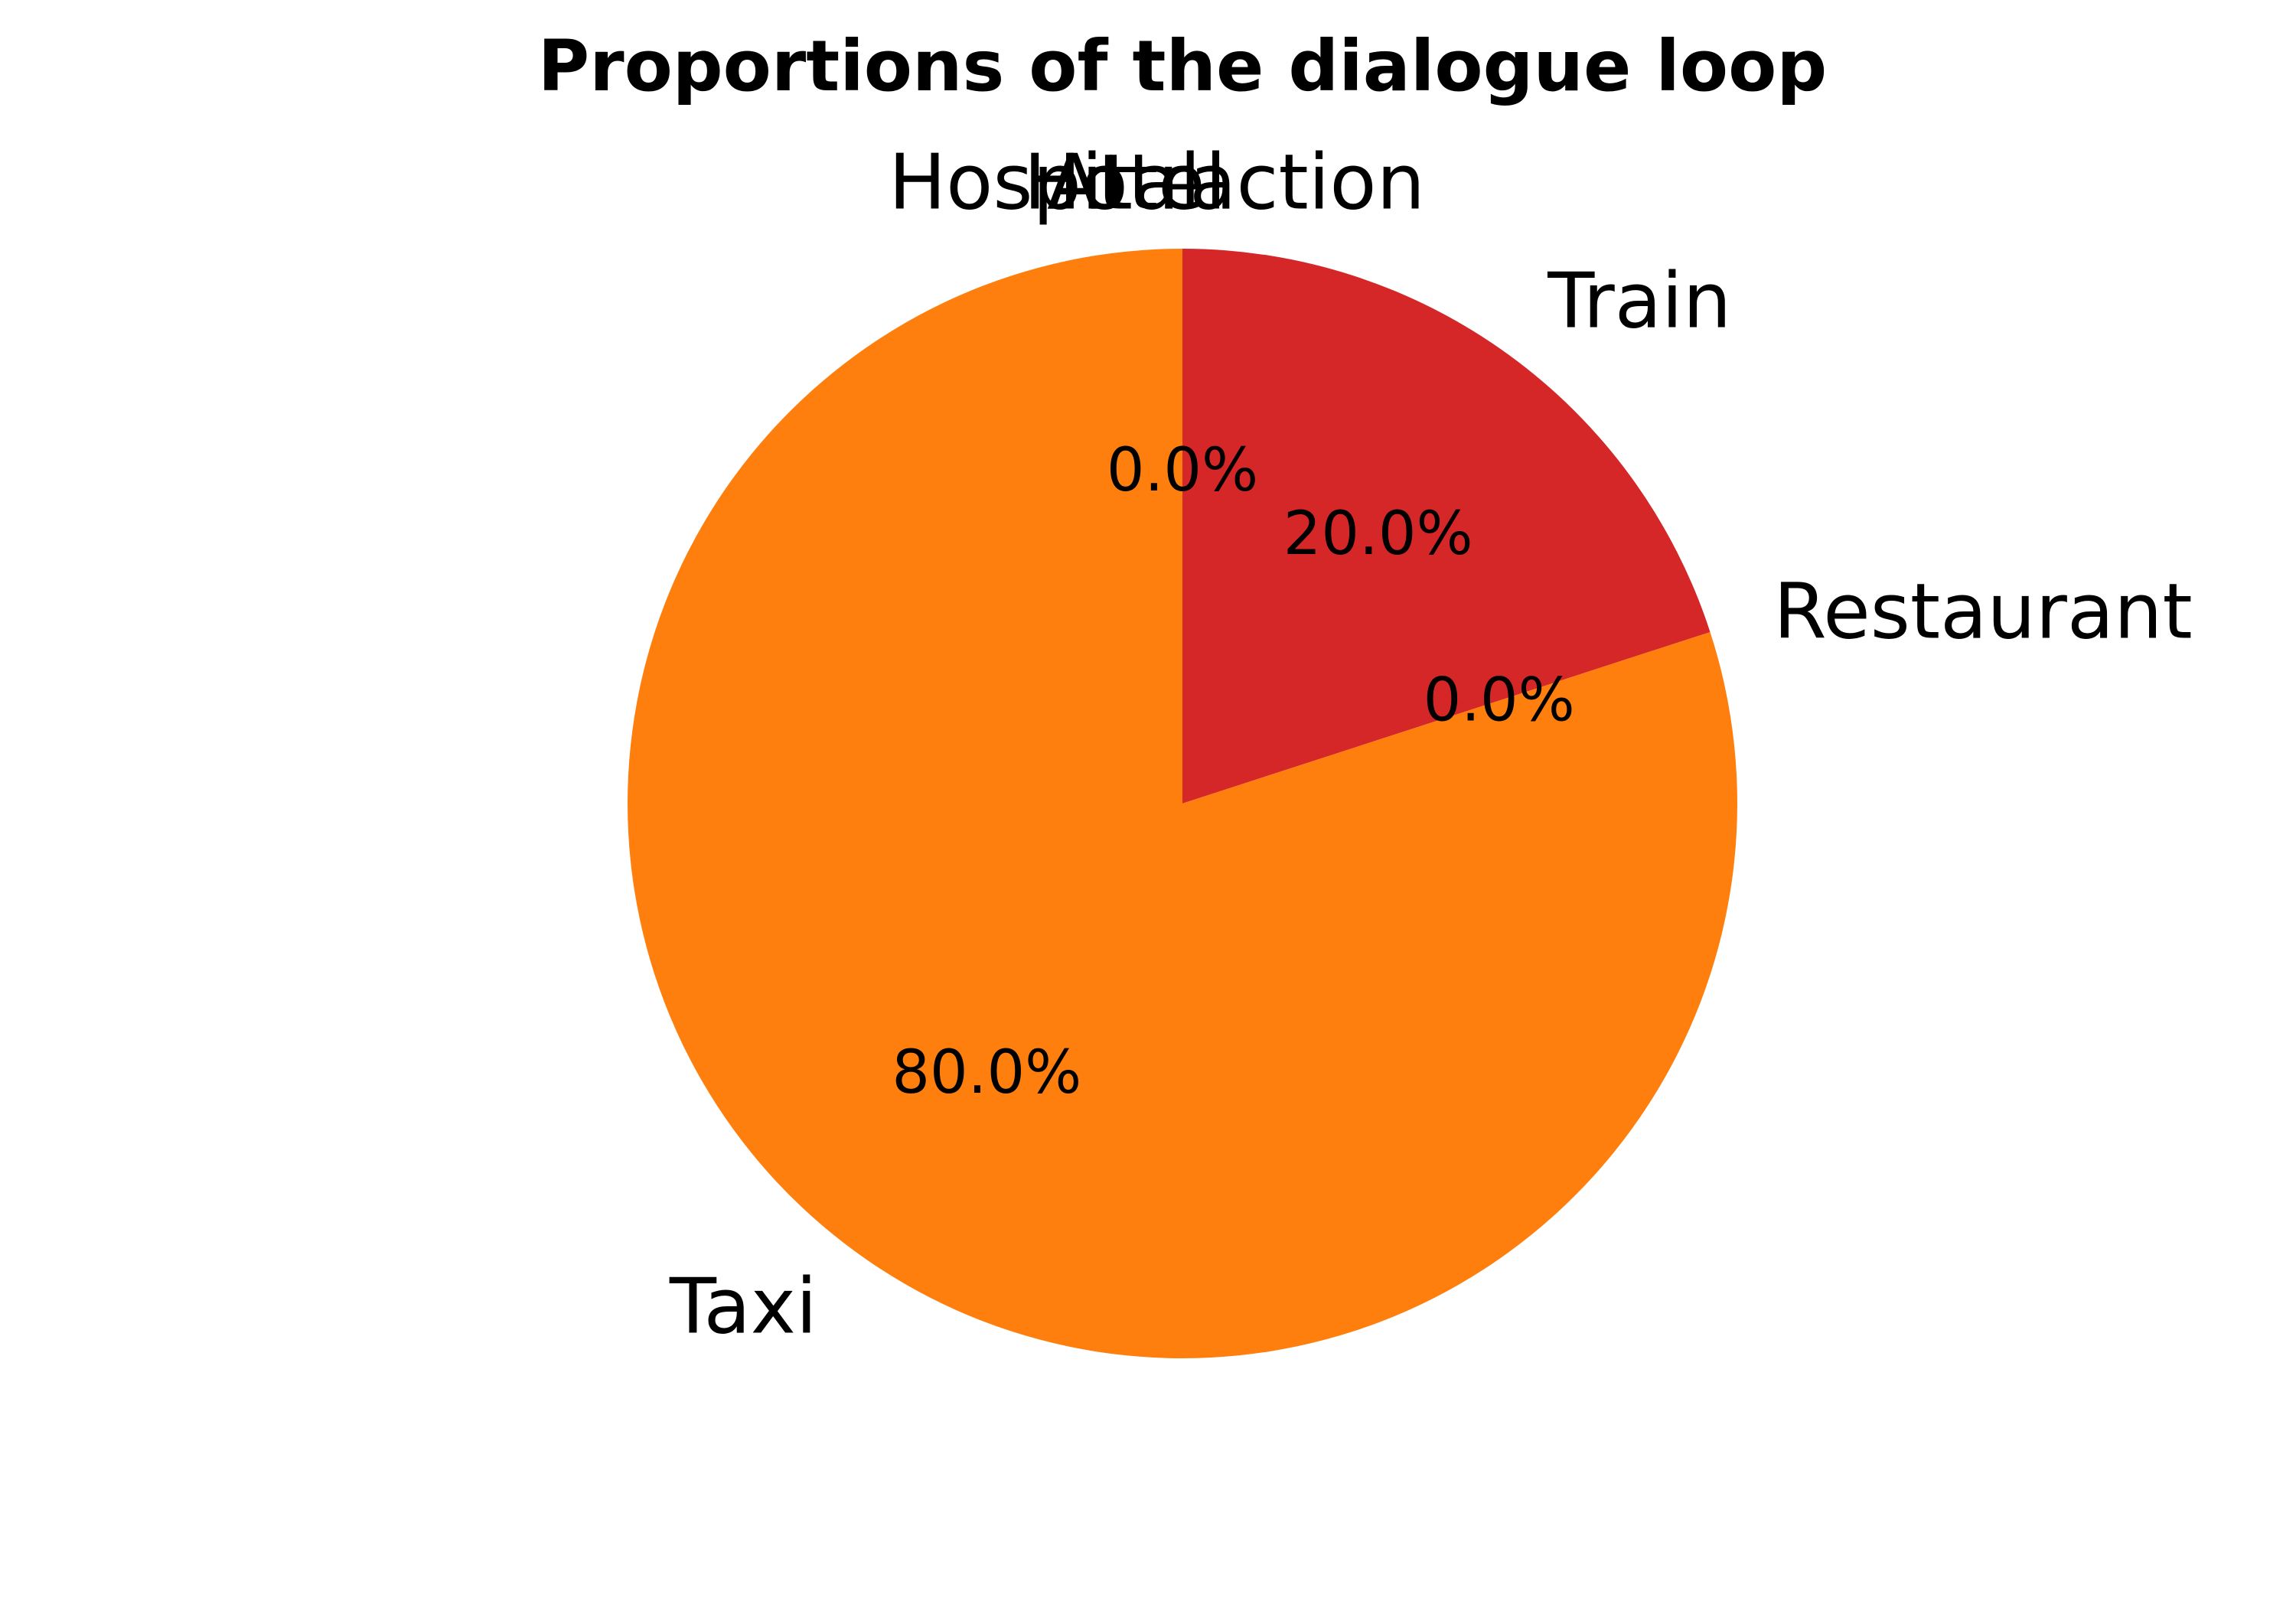  What do you see at coordinates (1499, 701) in the screenshot?
I see `pct-label-restaurant: 0.0%` at bounding box center [1499, 701].